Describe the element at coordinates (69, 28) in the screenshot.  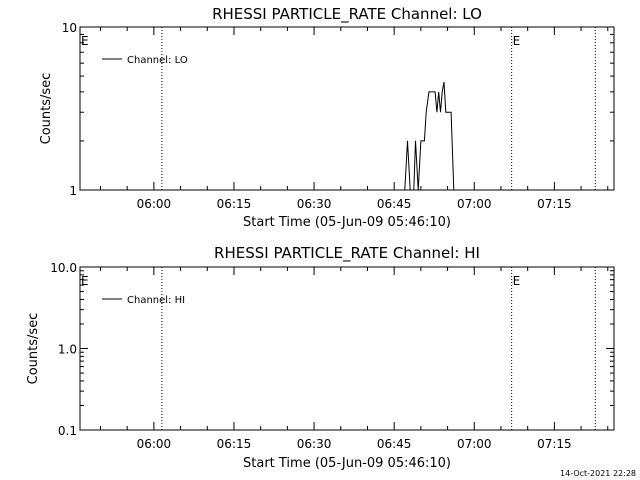
I see `chart-0-y-tick-label: 10` at that location.